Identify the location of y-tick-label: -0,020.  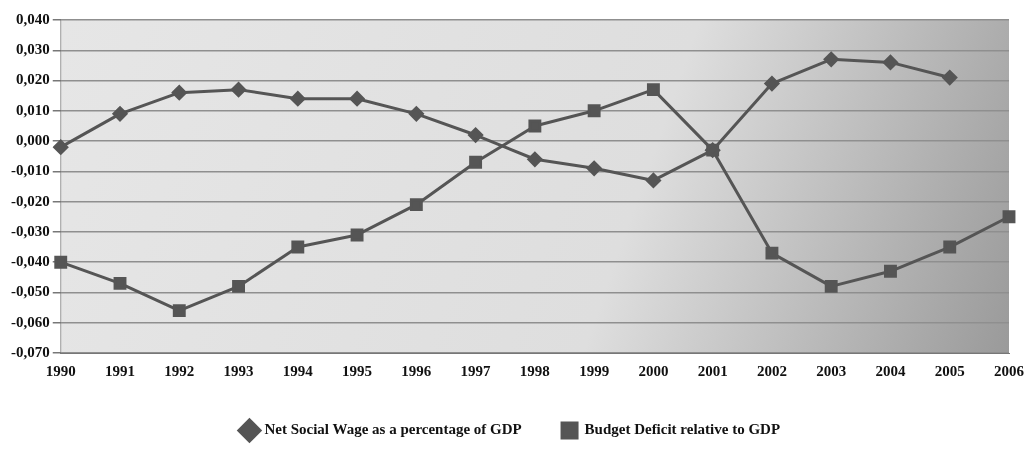
(30, 200).